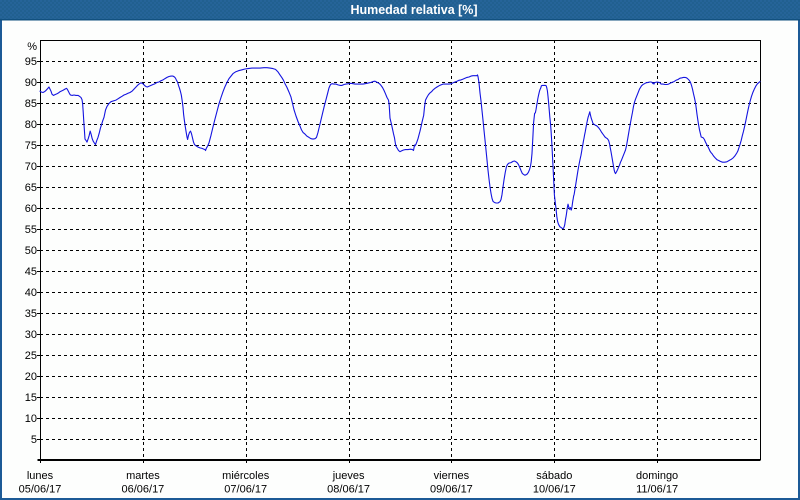 The image size is (800, 500). I want to click on svg-text: 85, so click(31, 104).